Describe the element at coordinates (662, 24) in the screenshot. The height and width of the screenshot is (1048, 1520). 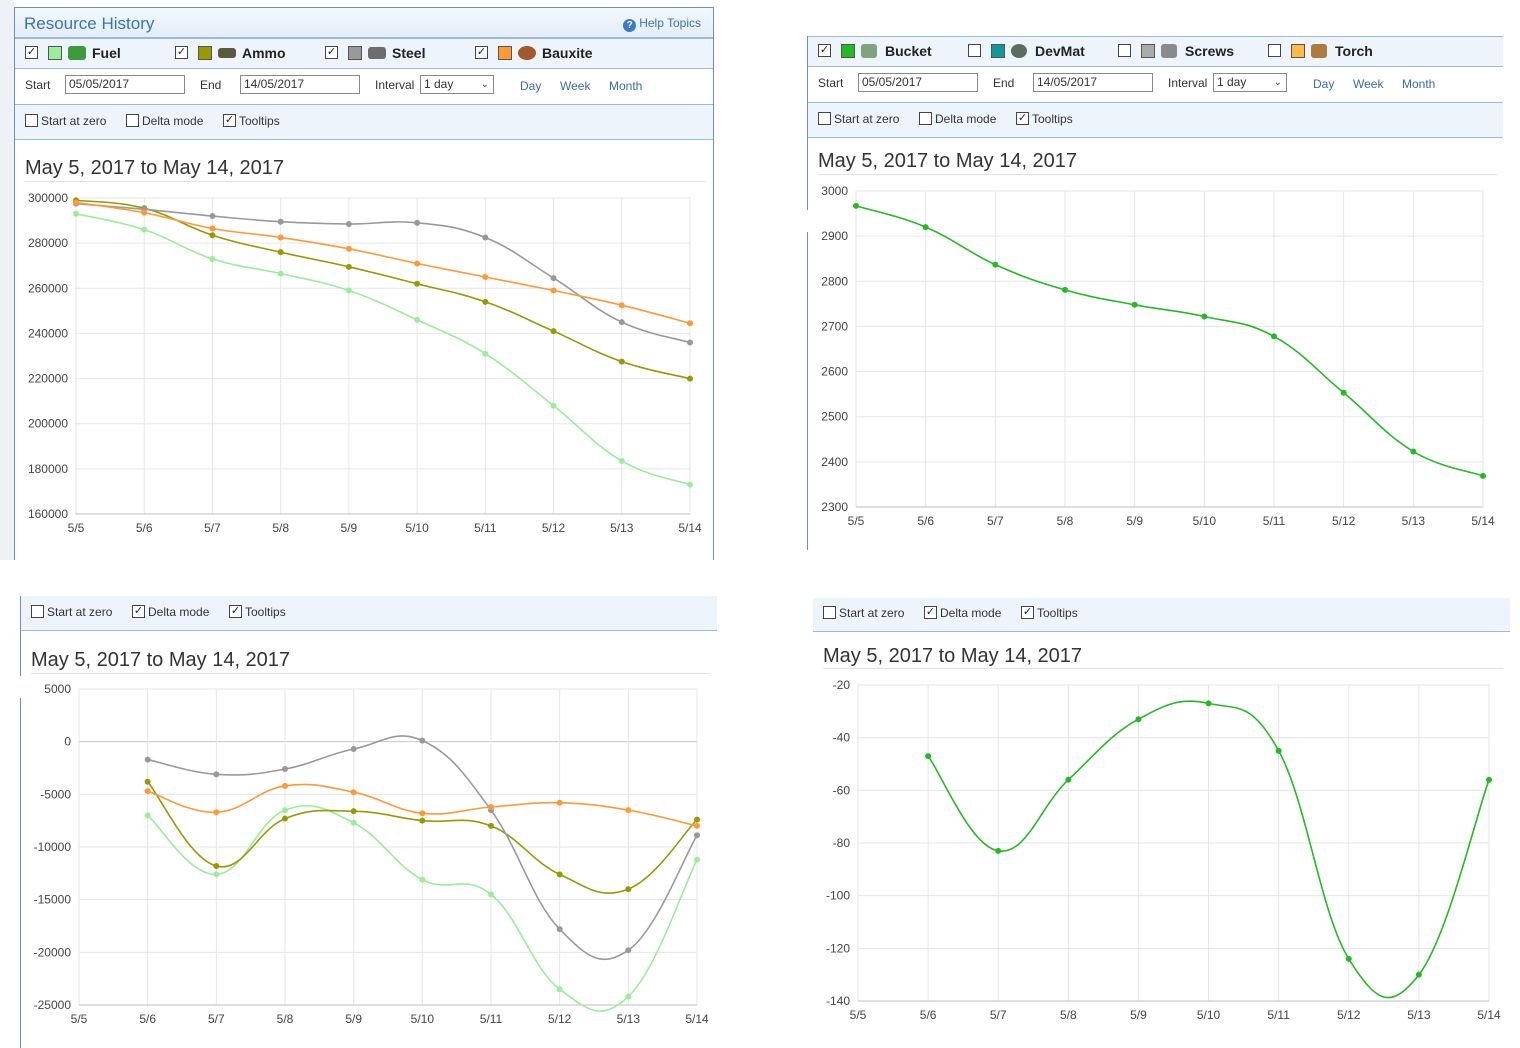
I see `help-topics-link: ? Help Topics` at that location.